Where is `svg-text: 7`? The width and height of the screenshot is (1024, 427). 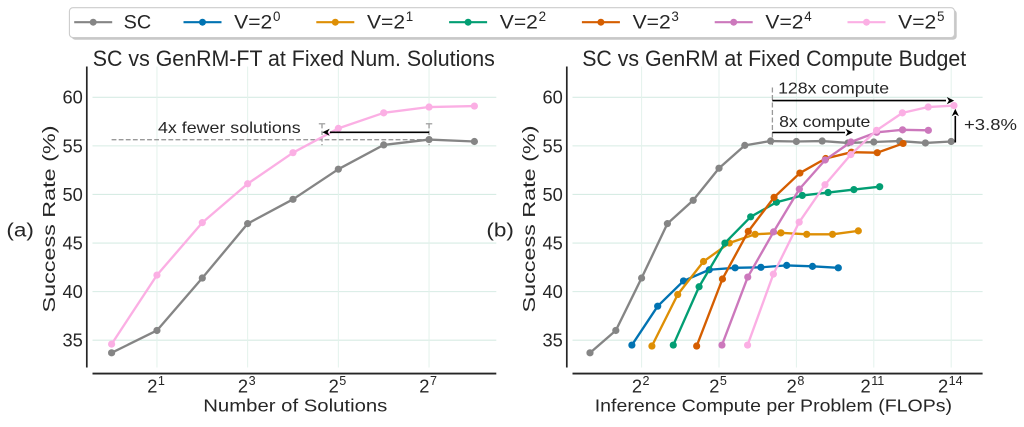
svg-text: 7 is located at coordinates (433, 381).